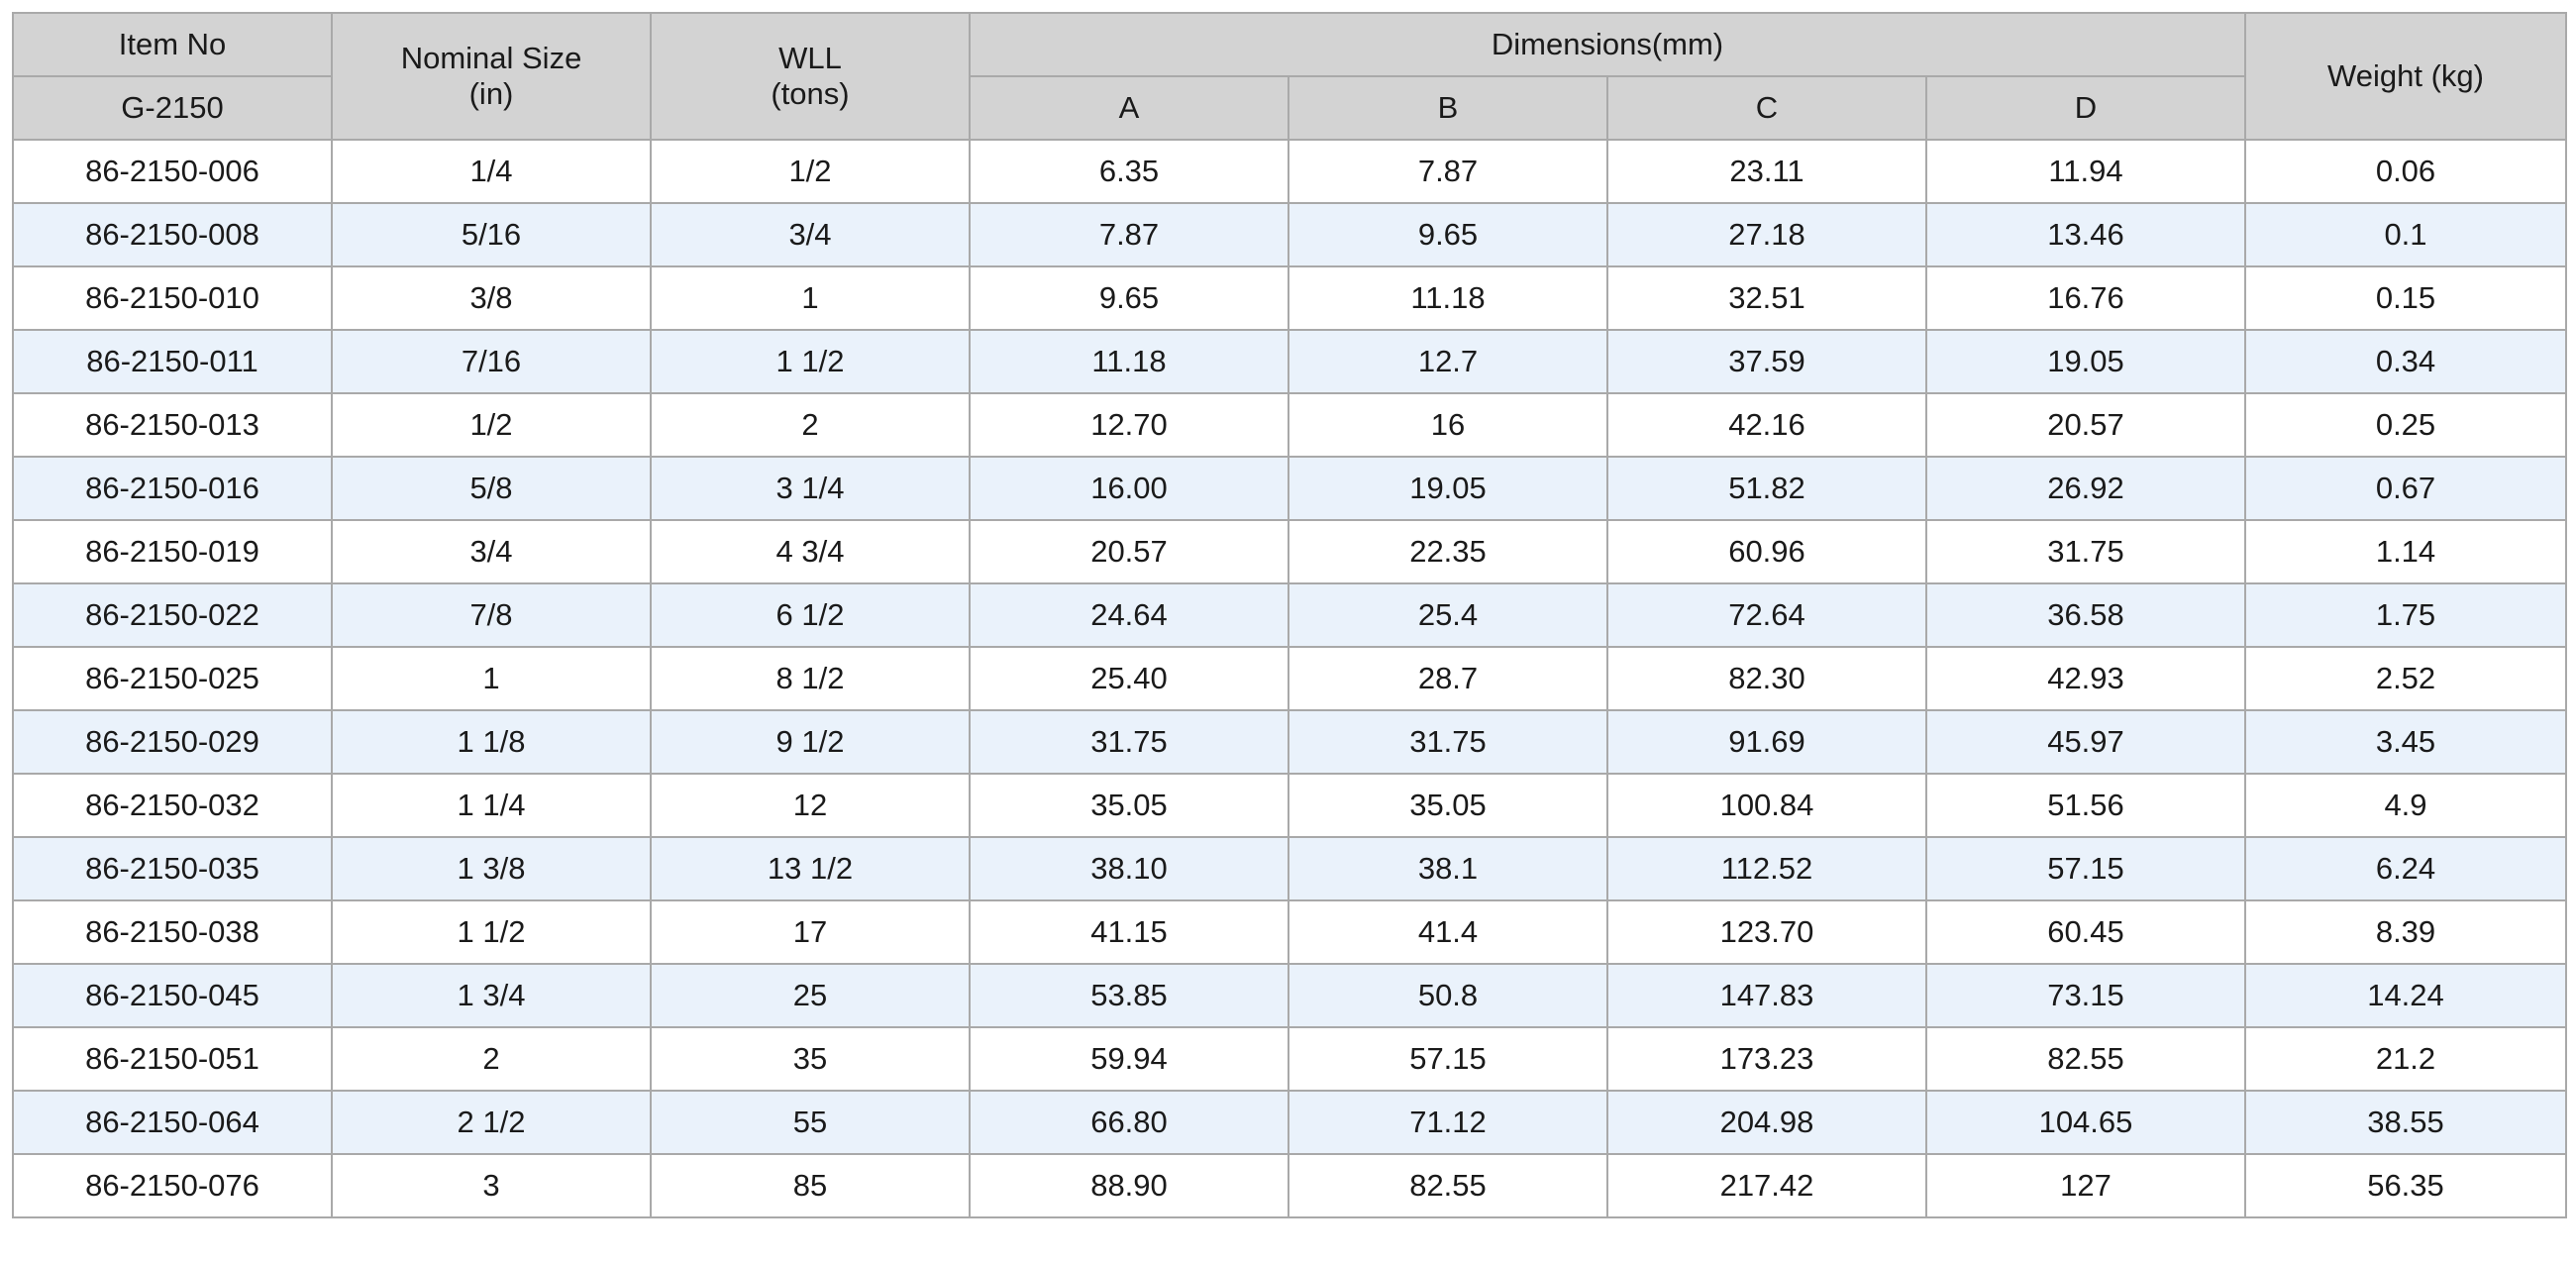 This screenshot has width=2576, height=1265. Describe the element at coordinates (2085, 361) in the screenshot. I see `dim-d-cell: 19.05` at that location.